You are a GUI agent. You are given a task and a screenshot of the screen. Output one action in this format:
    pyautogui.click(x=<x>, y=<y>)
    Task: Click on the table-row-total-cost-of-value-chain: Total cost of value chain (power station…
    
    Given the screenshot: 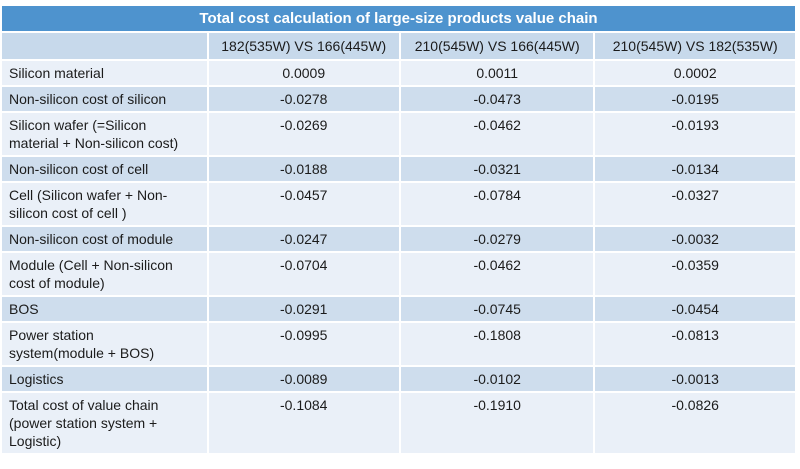 What is the action you would take?
    pyautogui.click(x=398, y=423)
    